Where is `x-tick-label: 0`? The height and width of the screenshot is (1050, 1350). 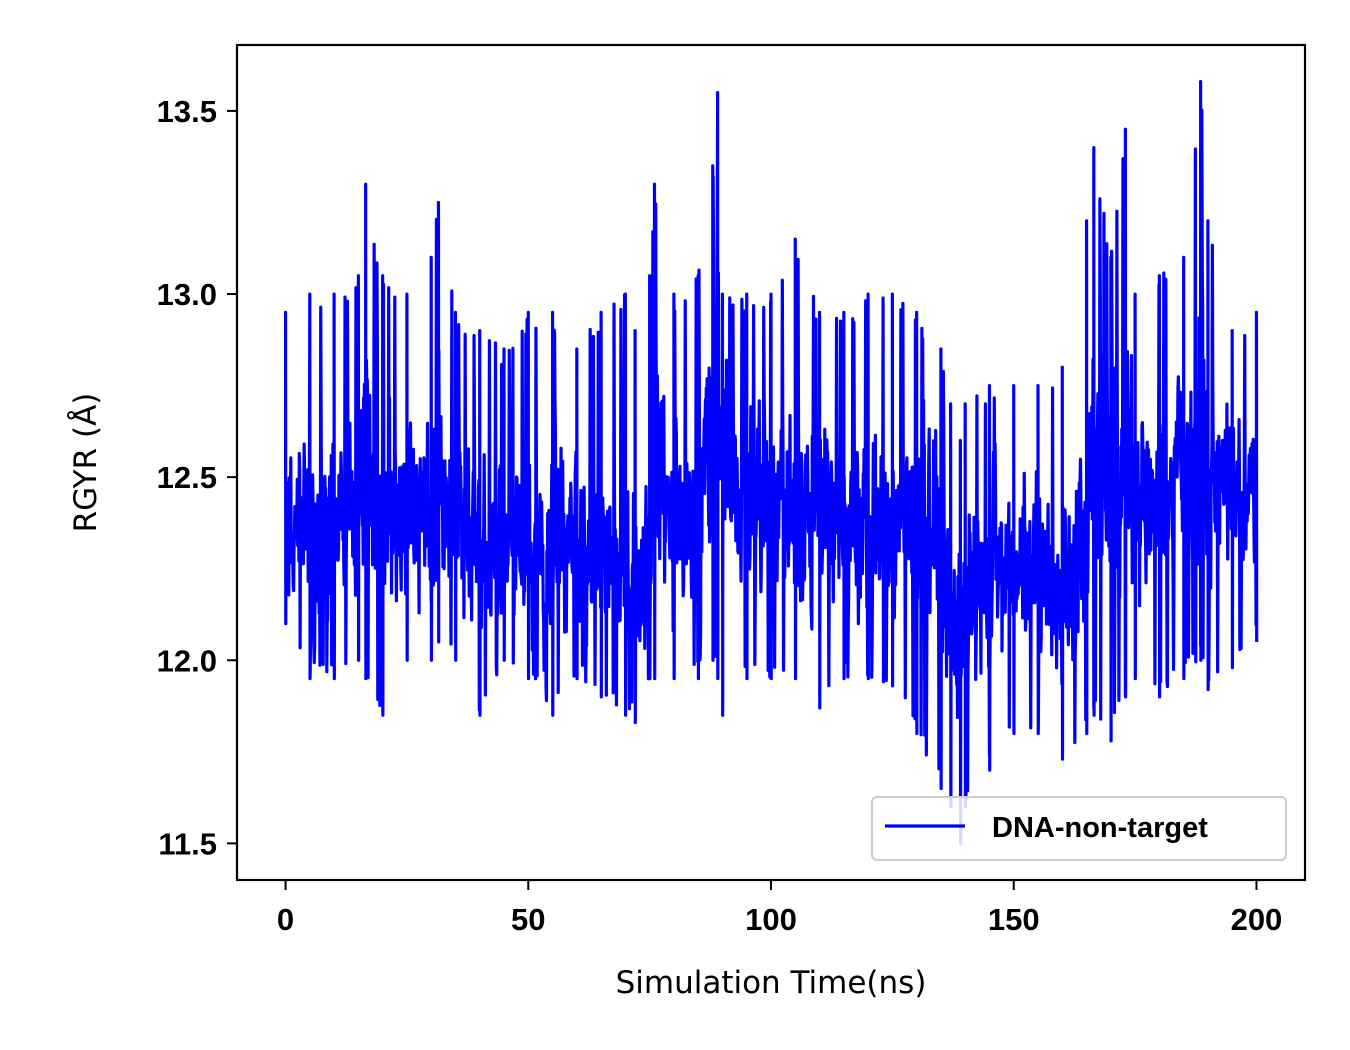
x-tick-label: 0 is located at coordinates (285, 919).